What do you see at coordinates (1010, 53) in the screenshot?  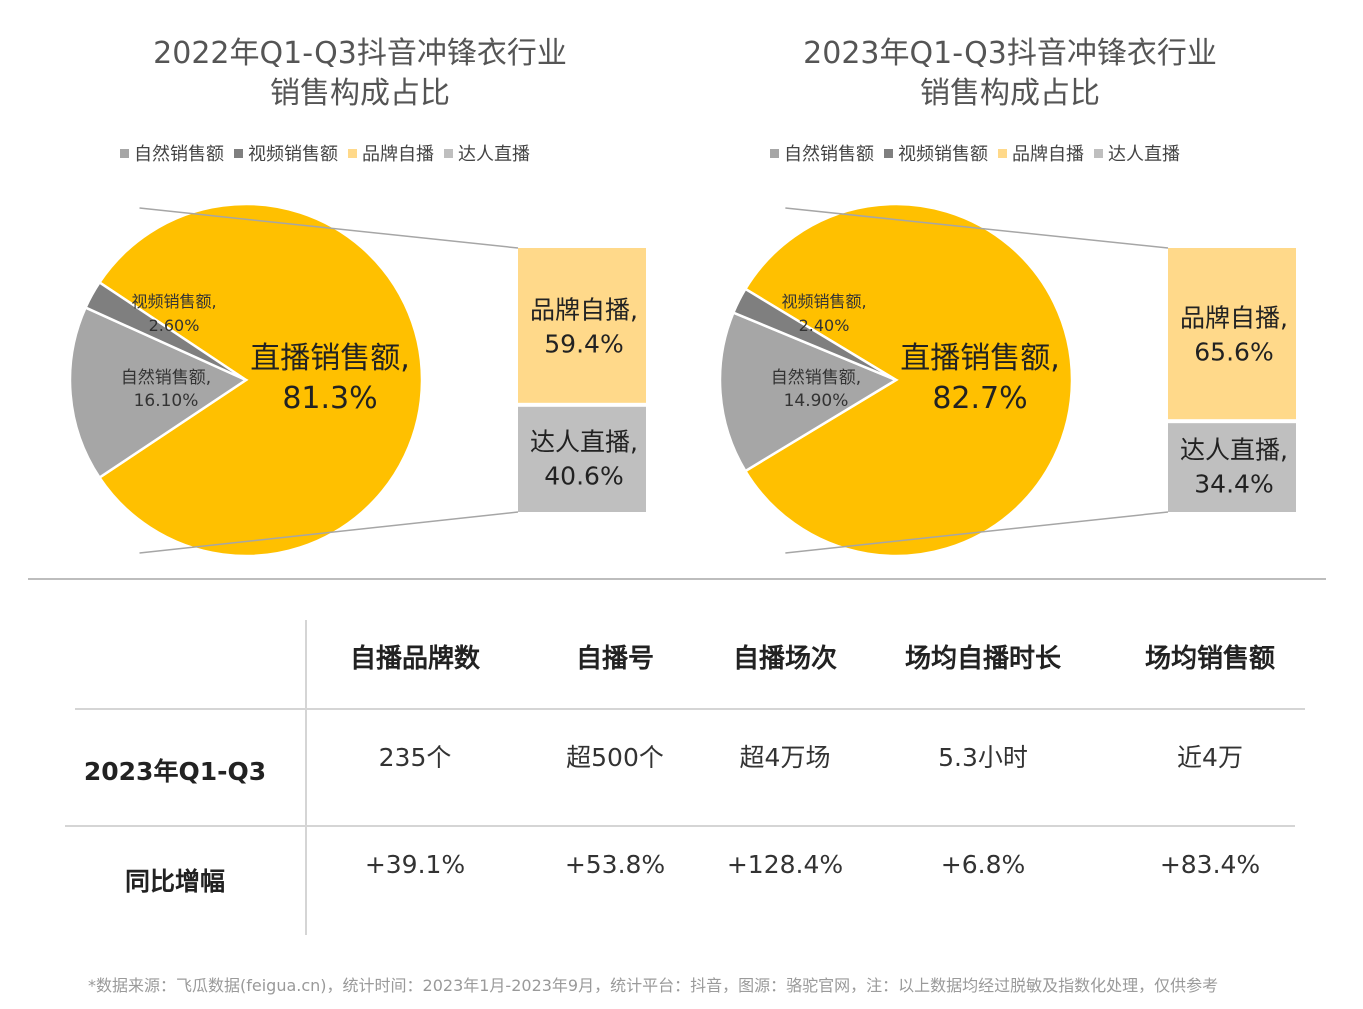 I see `chart-title-line-1: 2023年Q1-Q3抖音冲锋衣行业` at bounding box center [1010, 53].